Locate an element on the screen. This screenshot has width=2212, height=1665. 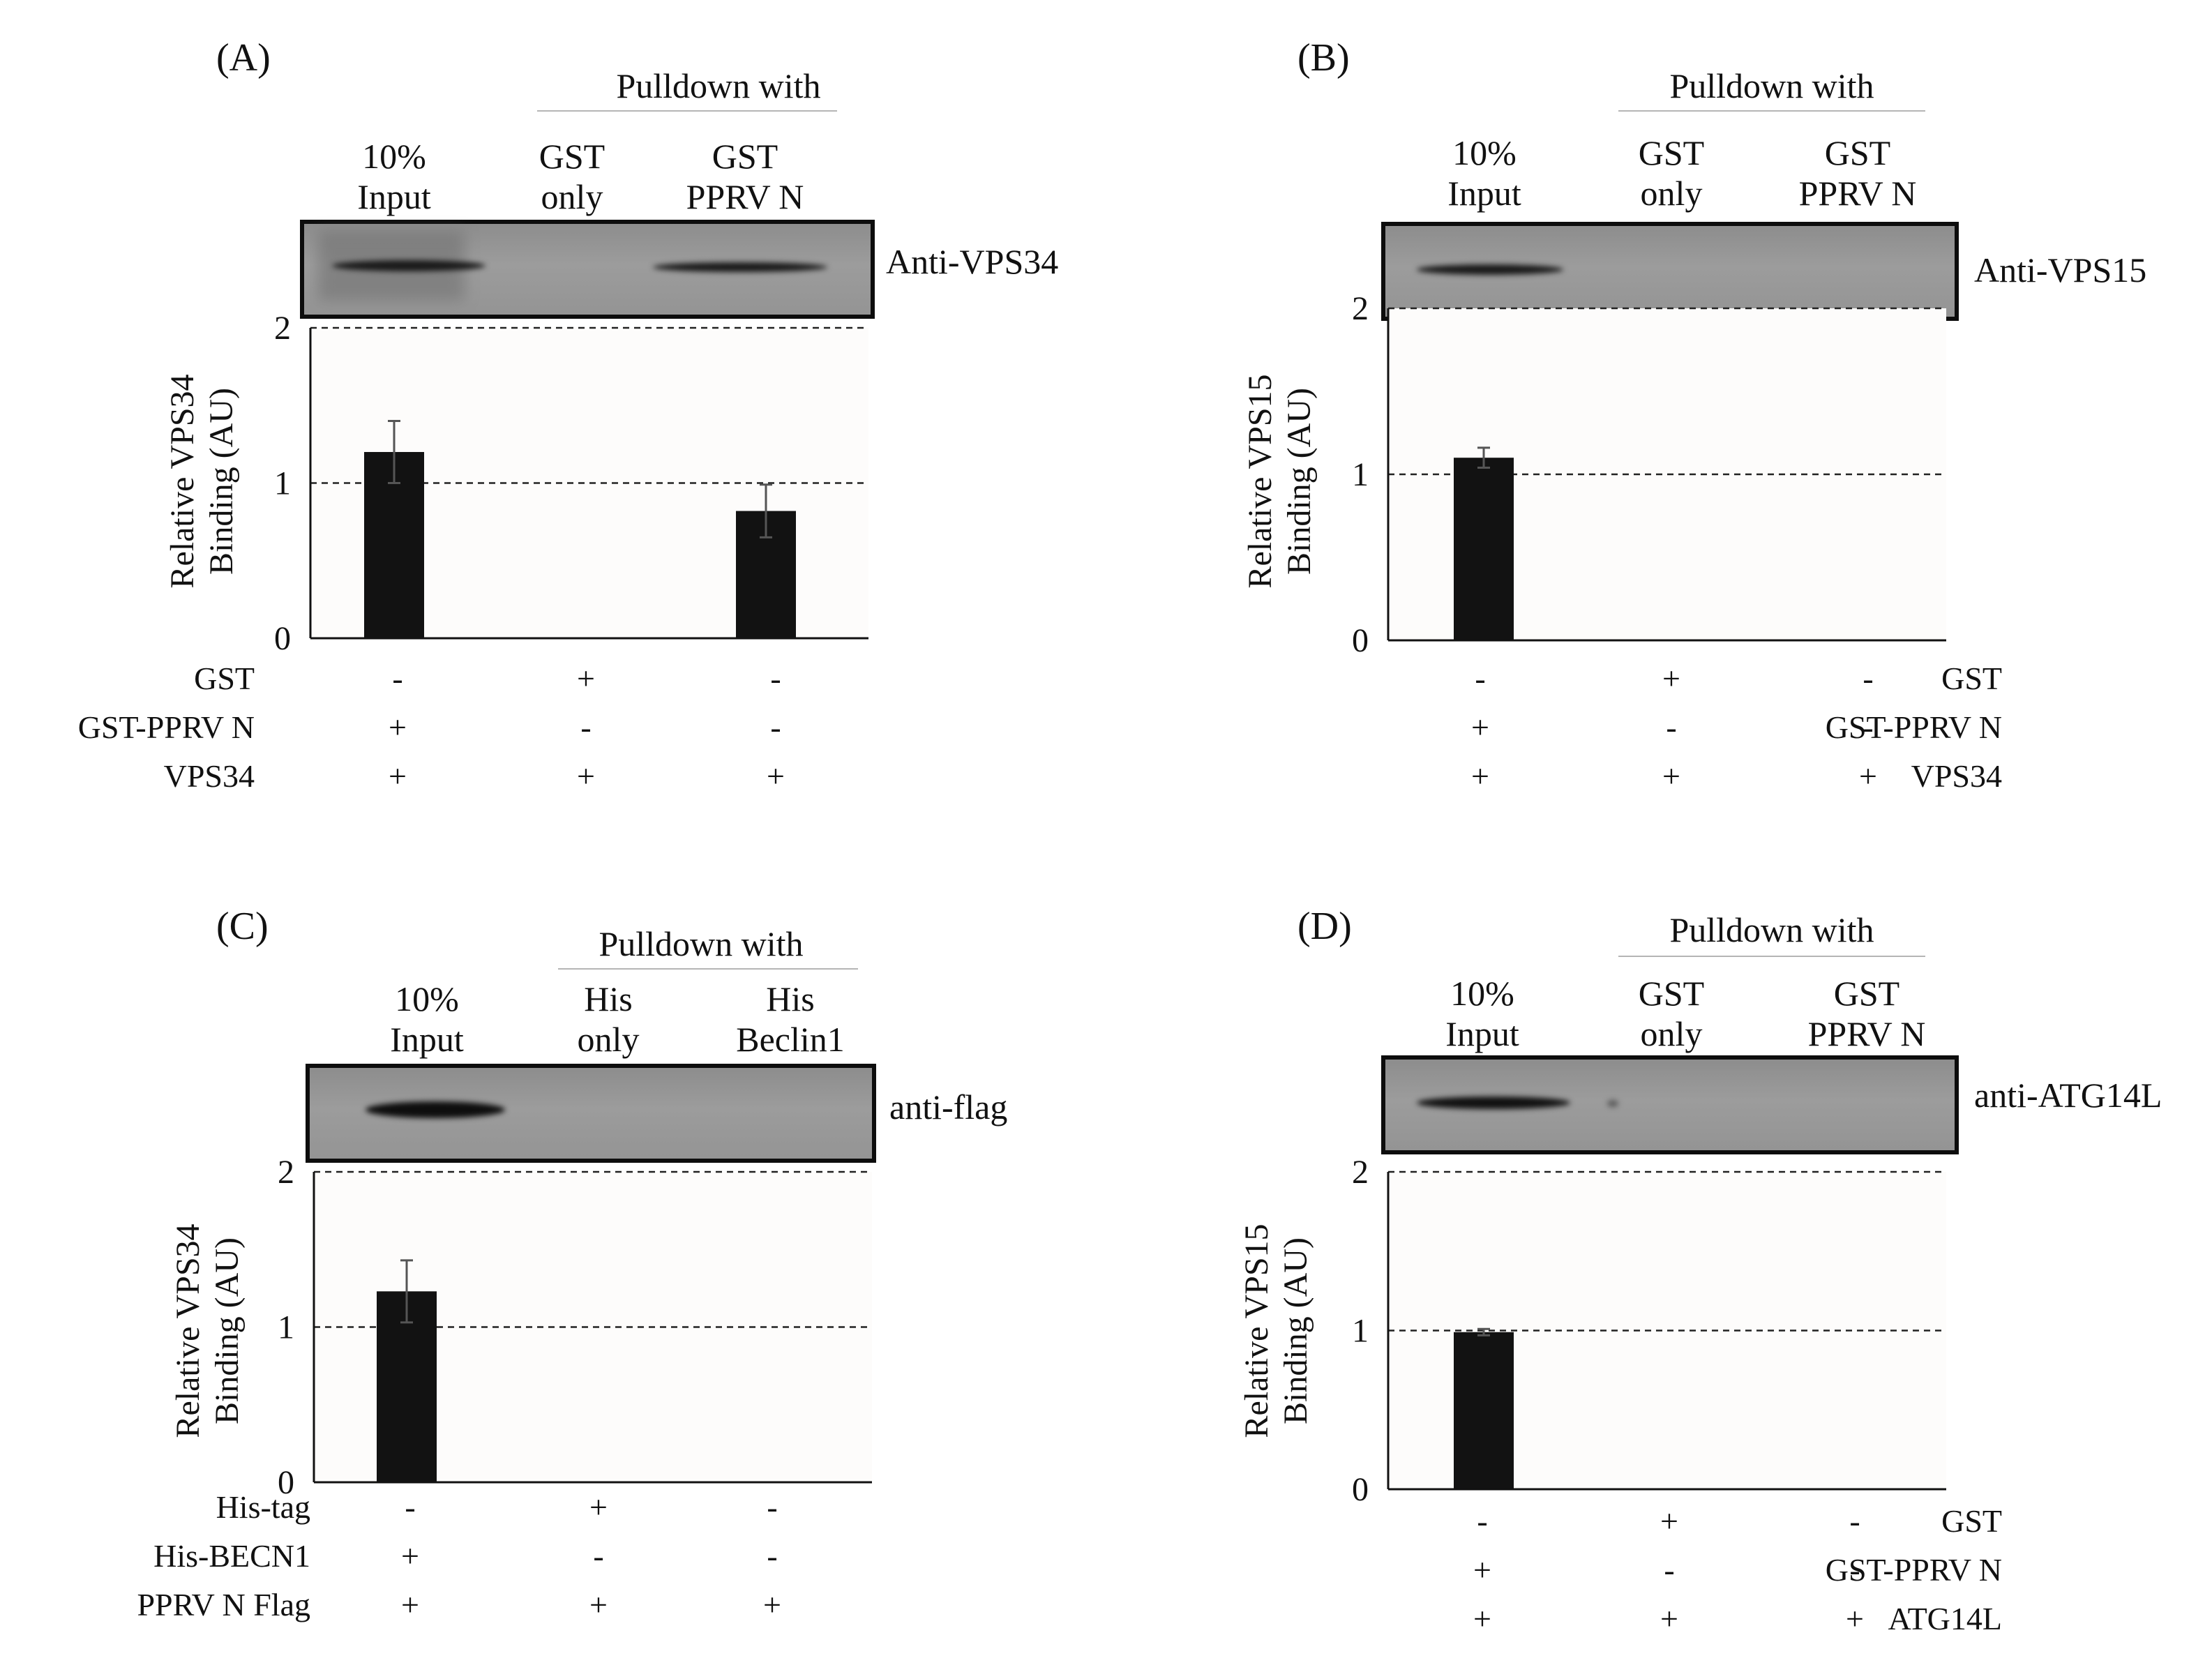
antibody-label: anti-flag is located at coordinates (948, 1107).